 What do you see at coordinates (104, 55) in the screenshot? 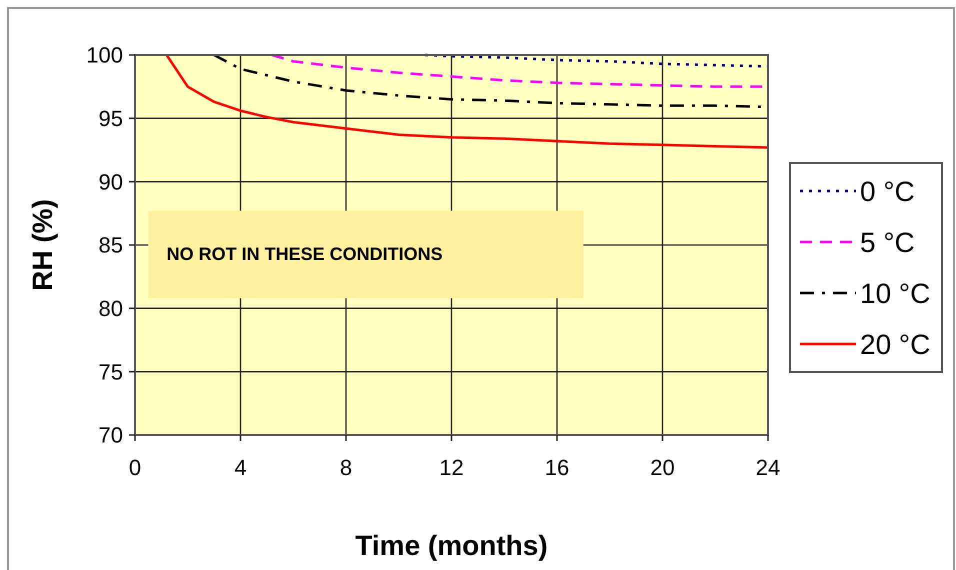
I see `y-tick-label: 100` at bounding box center [104, 55].